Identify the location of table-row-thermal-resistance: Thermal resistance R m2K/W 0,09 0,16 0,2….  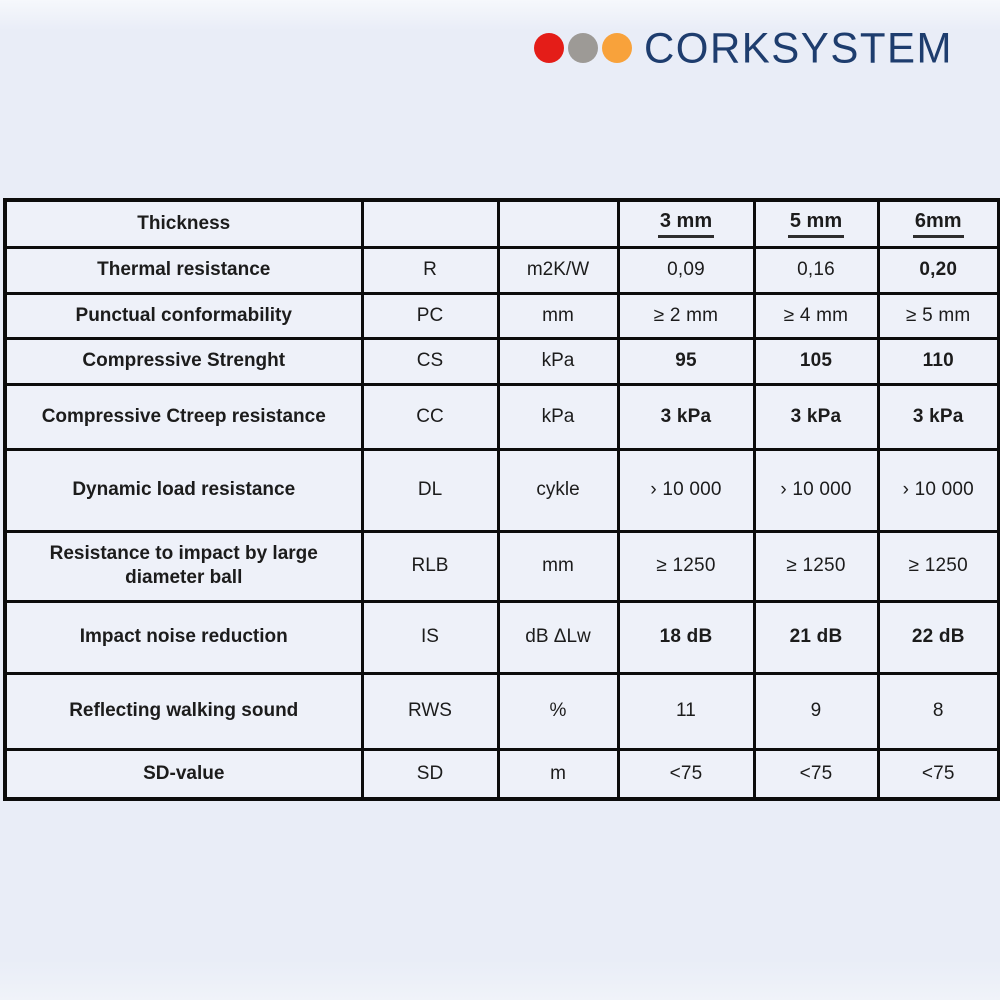
(501, 270).